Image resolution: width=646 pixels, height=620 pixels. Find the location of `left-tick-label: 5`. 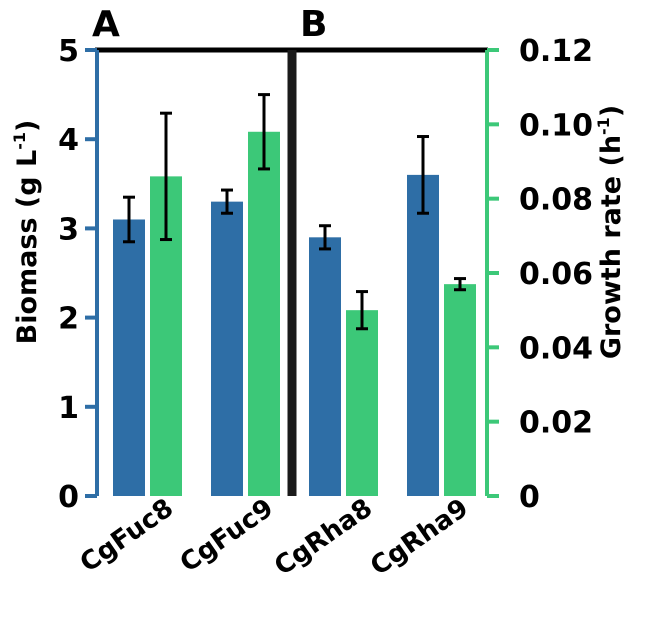

left-tick-label: 5 is located at coordinates (68, 51).